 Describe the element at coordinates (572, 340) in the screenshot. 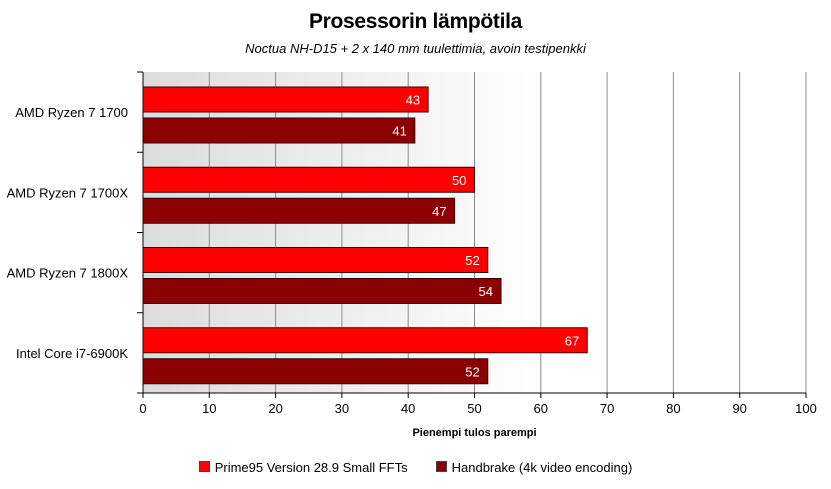

I see `data-label: 67` at that location.